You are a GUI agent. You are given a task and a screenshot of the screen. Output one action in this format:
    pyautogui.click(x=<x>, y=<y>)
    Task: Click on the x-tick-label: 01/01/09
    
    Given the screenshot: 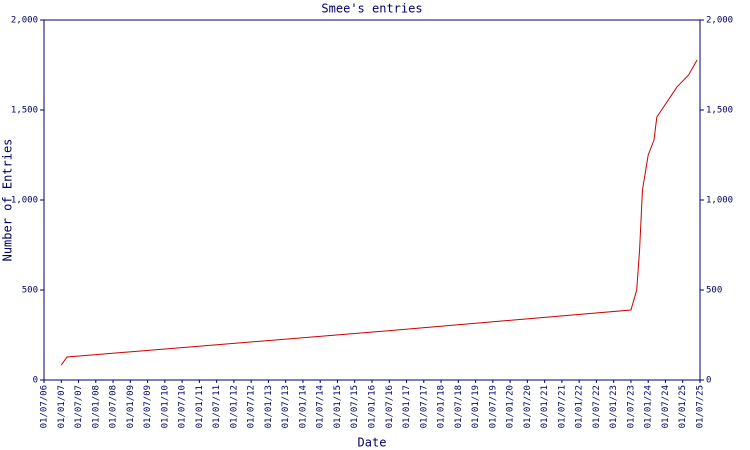 What is the action you would take?
    pyautogui.click(x=131, y=406)
    